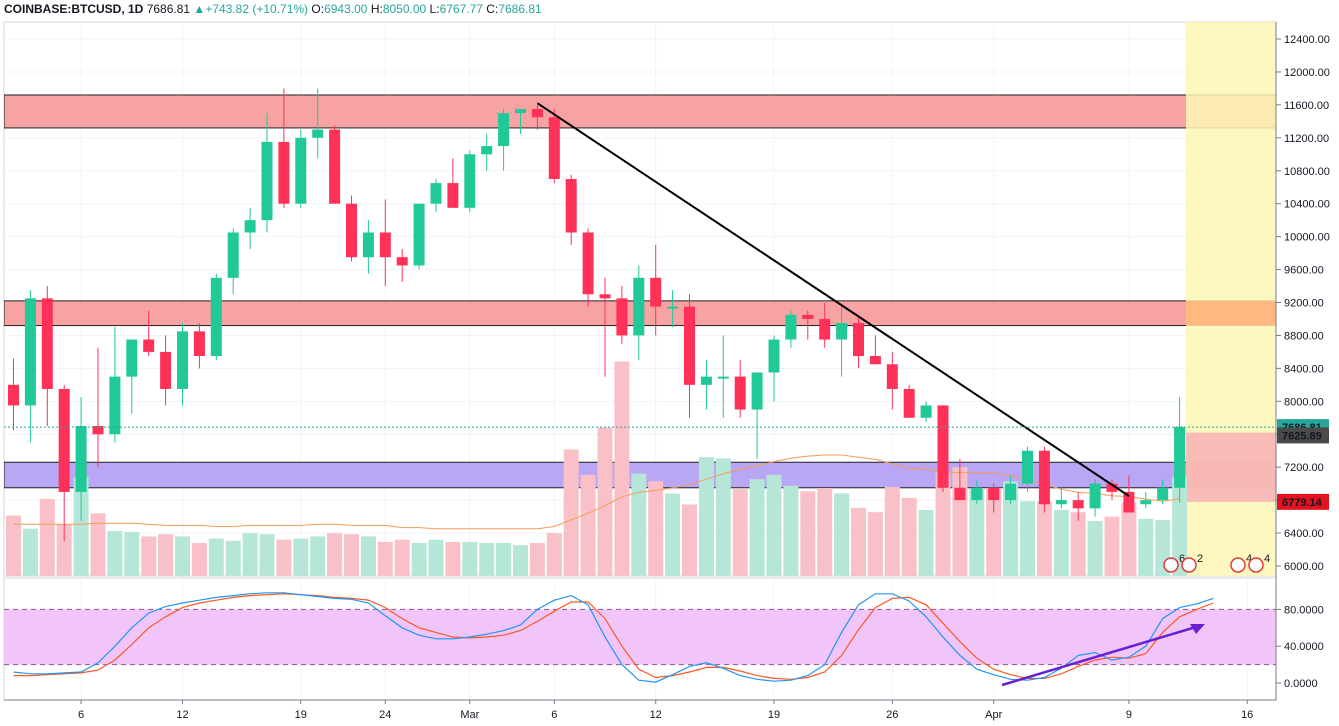  Describe the element at coordinates (1304, 567) in the screenshot. I see `price-tick-label: 6000.00` at that location.